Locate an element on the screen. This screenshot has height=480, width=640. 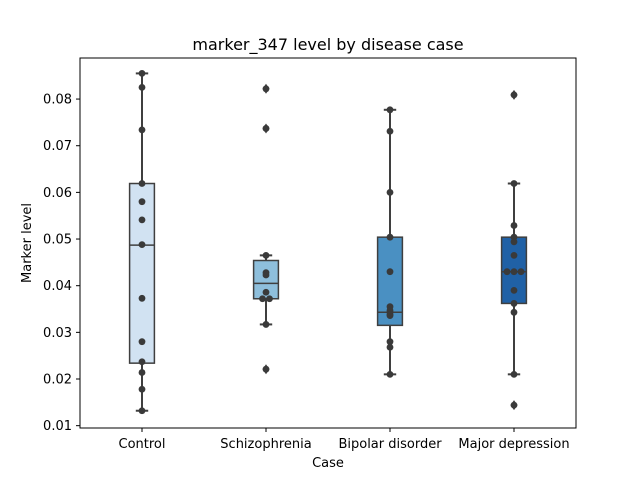
x-tick-label: Control is located at coordinates (142, 444).